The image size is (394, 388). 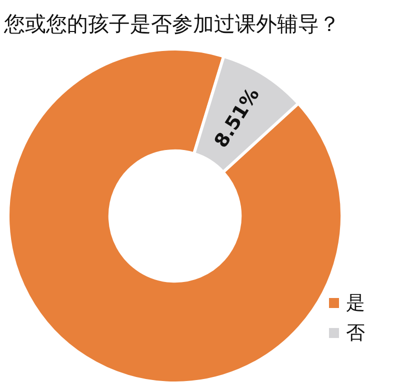 I want to click on chart-title: 您或您的孩子是否参加过课外辅导？, so click(x=171, y=24).